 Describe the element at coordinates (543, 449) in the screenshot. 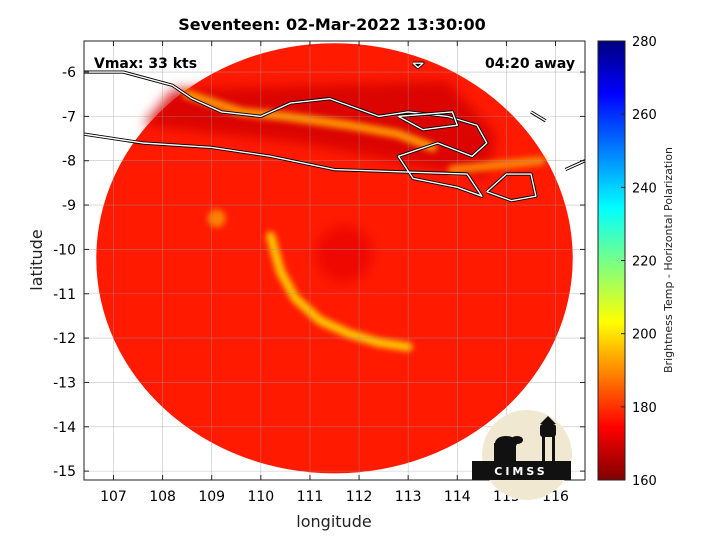

I see `logo-tower-leg` at that location.